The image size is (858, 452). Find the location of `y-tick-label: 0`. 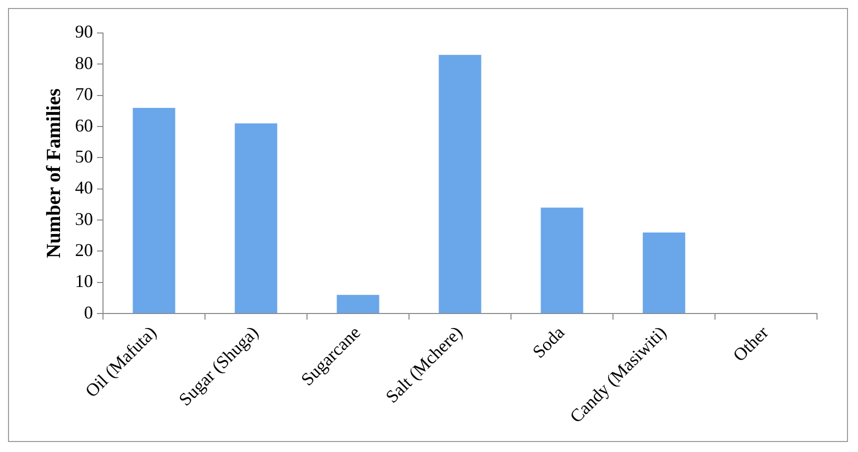

y-tick-label: 0 is located at coordinates (88, 312).